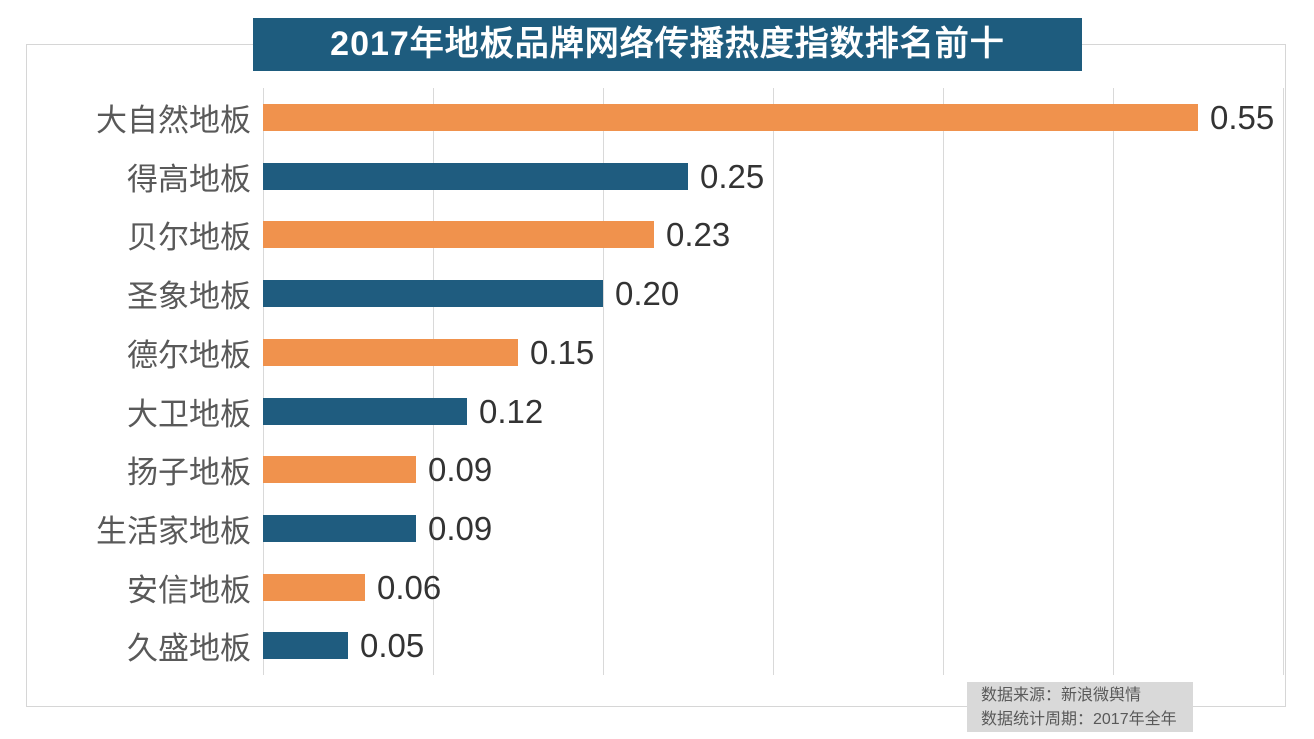 This screenshot has height=739, width=1314. Describe the element at coordinates (189, 590) in the screenshot. I see `category-label: 安信地板` at that location.